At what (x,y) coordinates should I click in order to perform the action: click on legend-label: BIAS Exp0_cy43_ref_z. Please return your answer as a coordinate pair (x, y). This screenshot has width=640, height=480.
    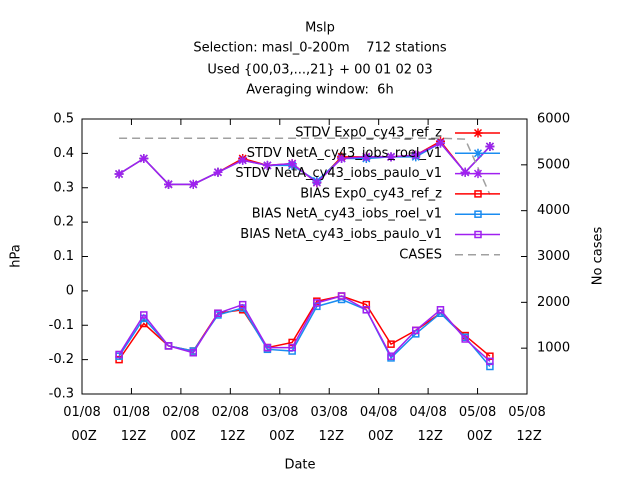
    Looking at the image, I should click on (371, 193).